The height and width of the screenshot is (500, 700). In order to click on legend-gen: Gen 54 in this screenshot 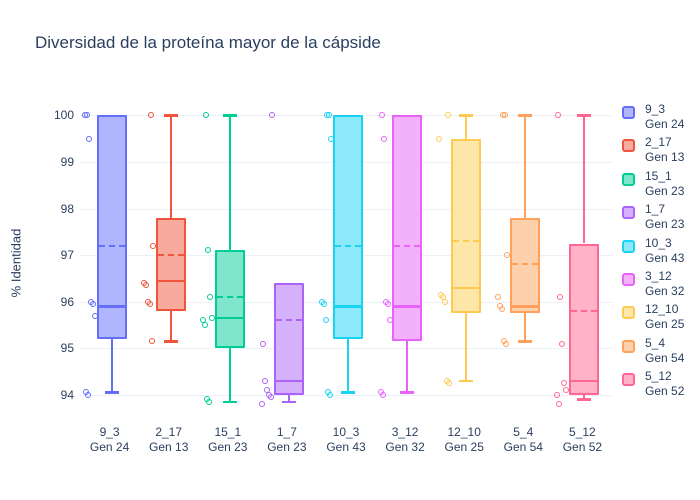, I will do `click(665, 357)`.